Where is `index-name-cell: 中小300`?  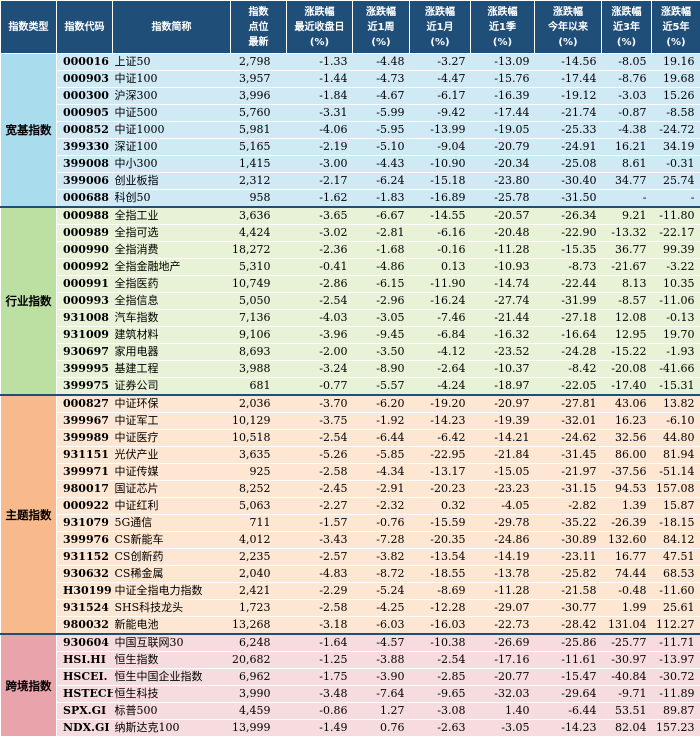 index-name-cell: 中小300 is located at coordinates (172, 164).